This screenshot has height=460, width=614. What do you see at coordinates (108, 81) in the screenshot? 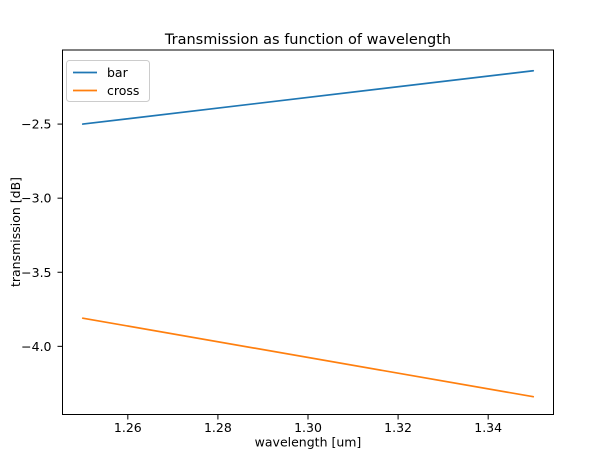
I see `legend: bar cross` at bounding box center [108, 81].